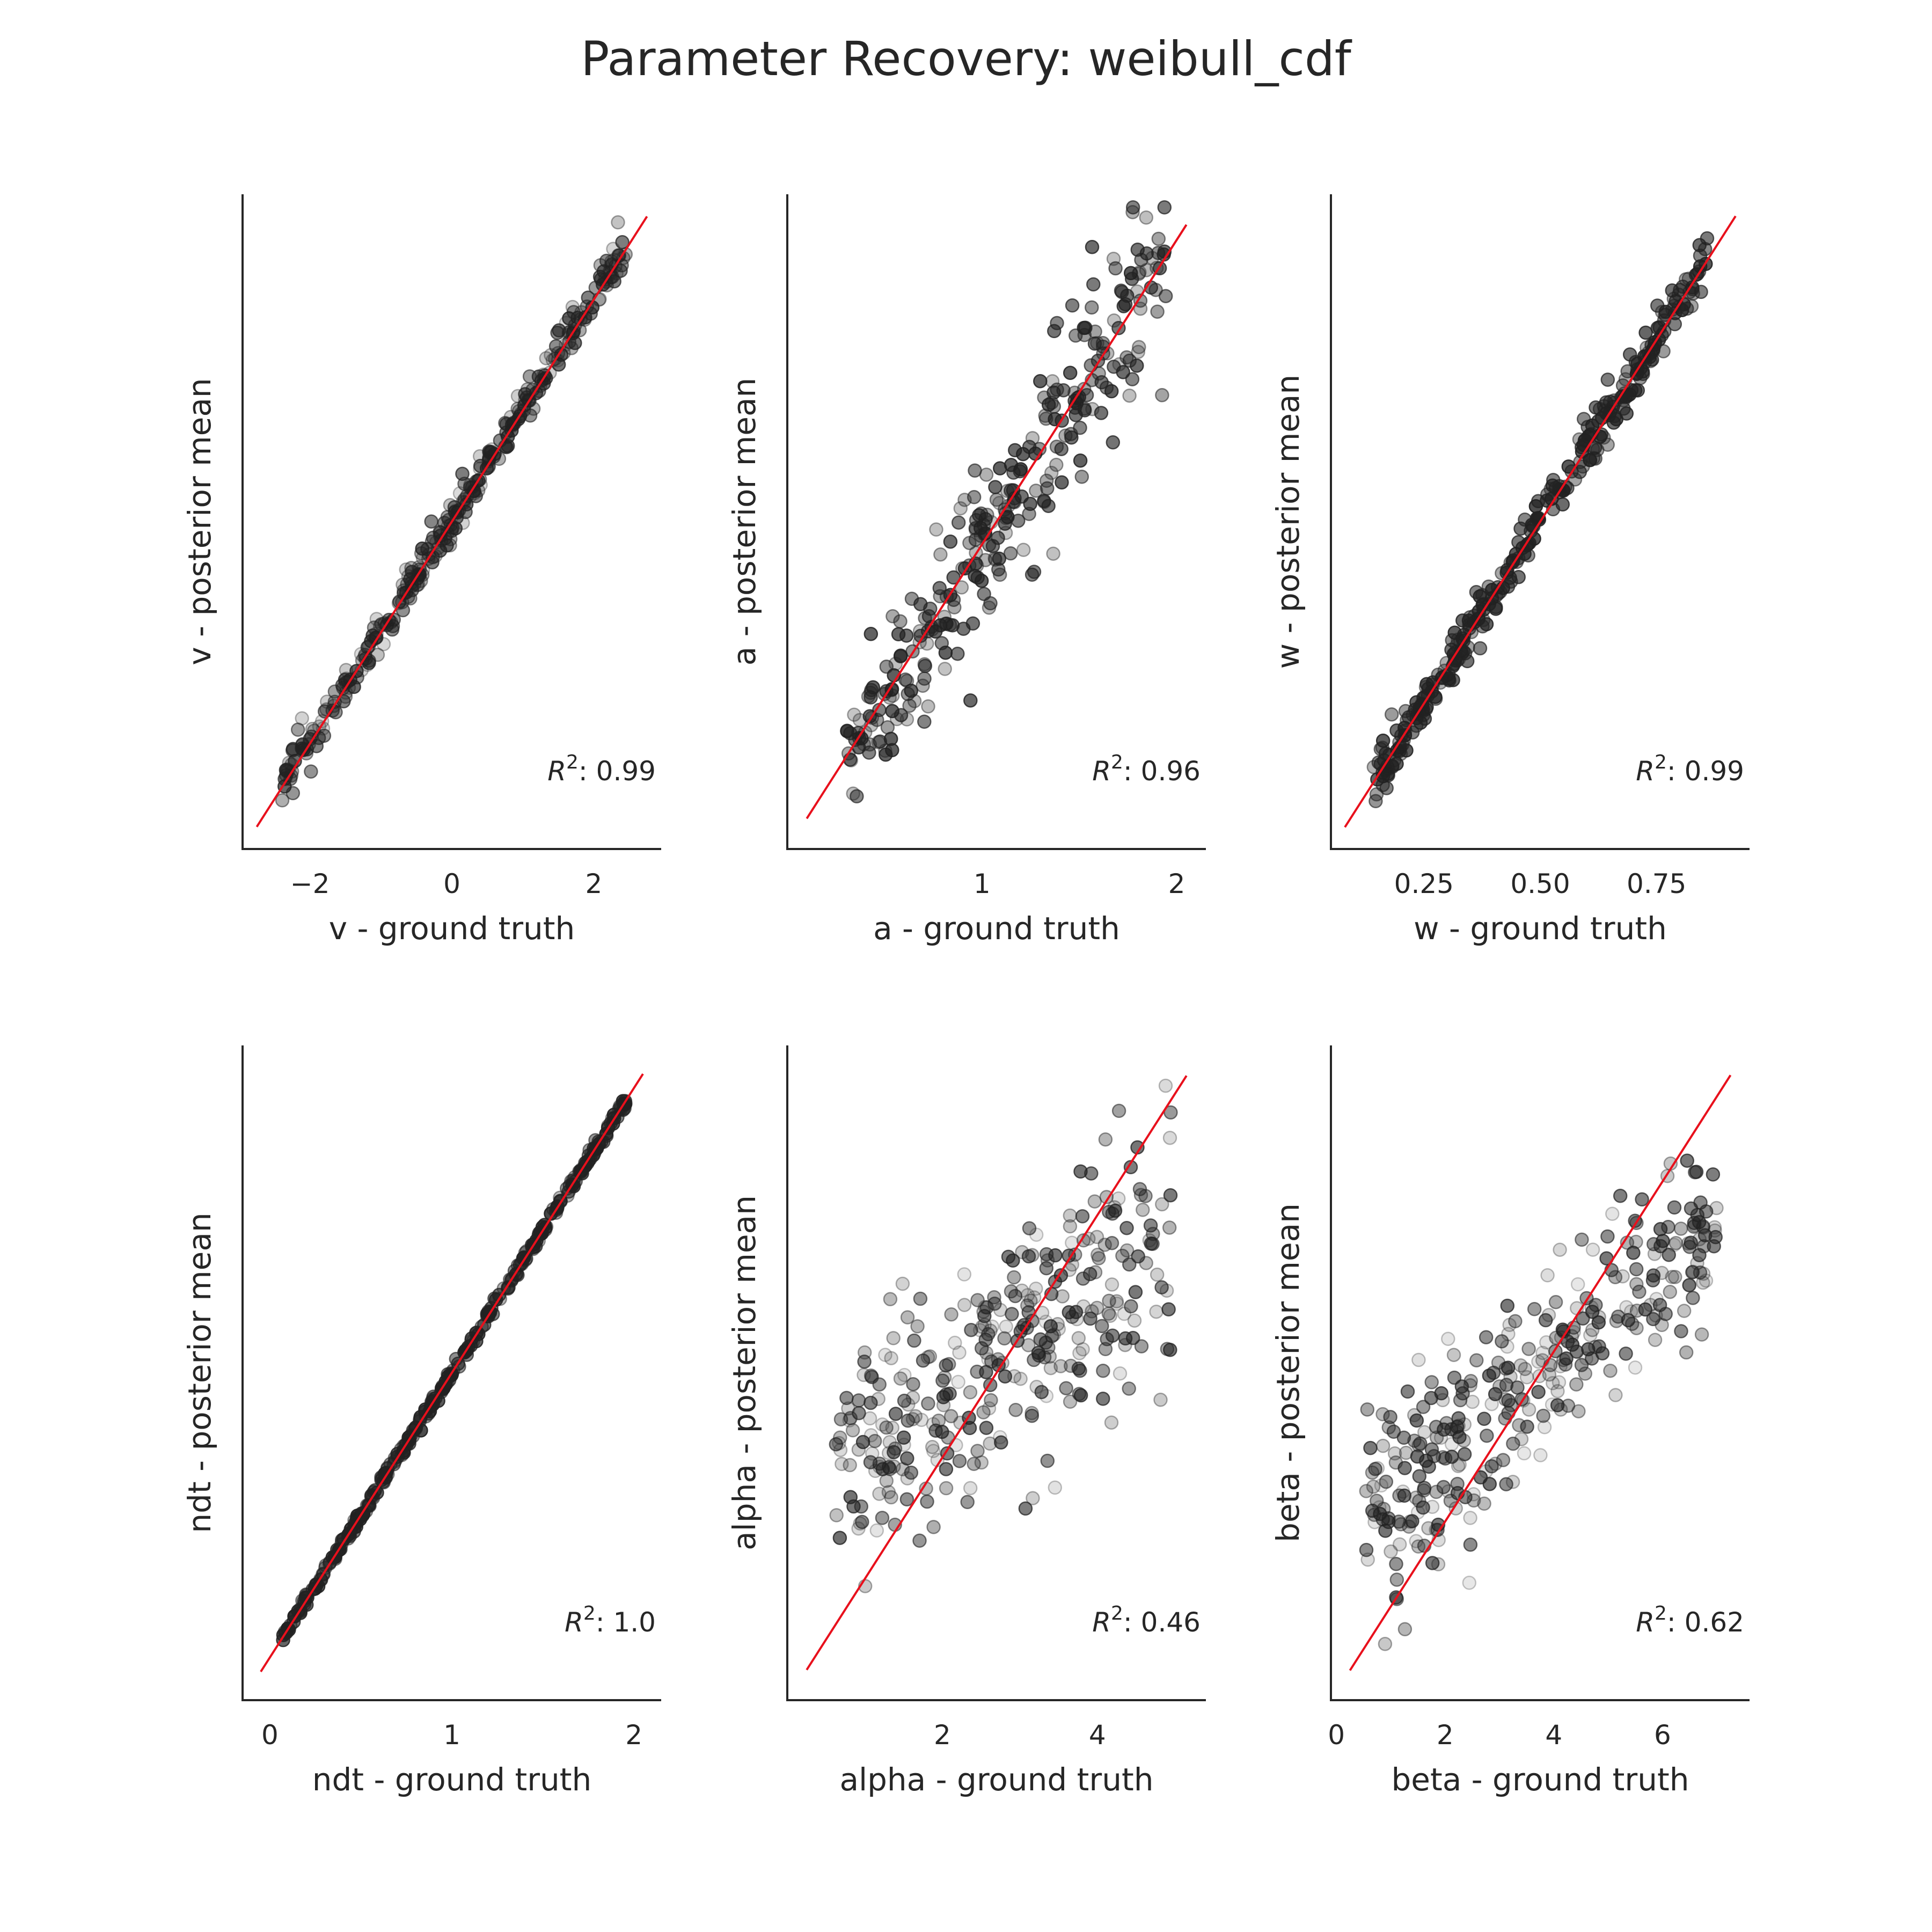  What do you see at coordinates (996, 522) in the screenshot?
I see `a-axes-spines` at bounding box center [996, 522].